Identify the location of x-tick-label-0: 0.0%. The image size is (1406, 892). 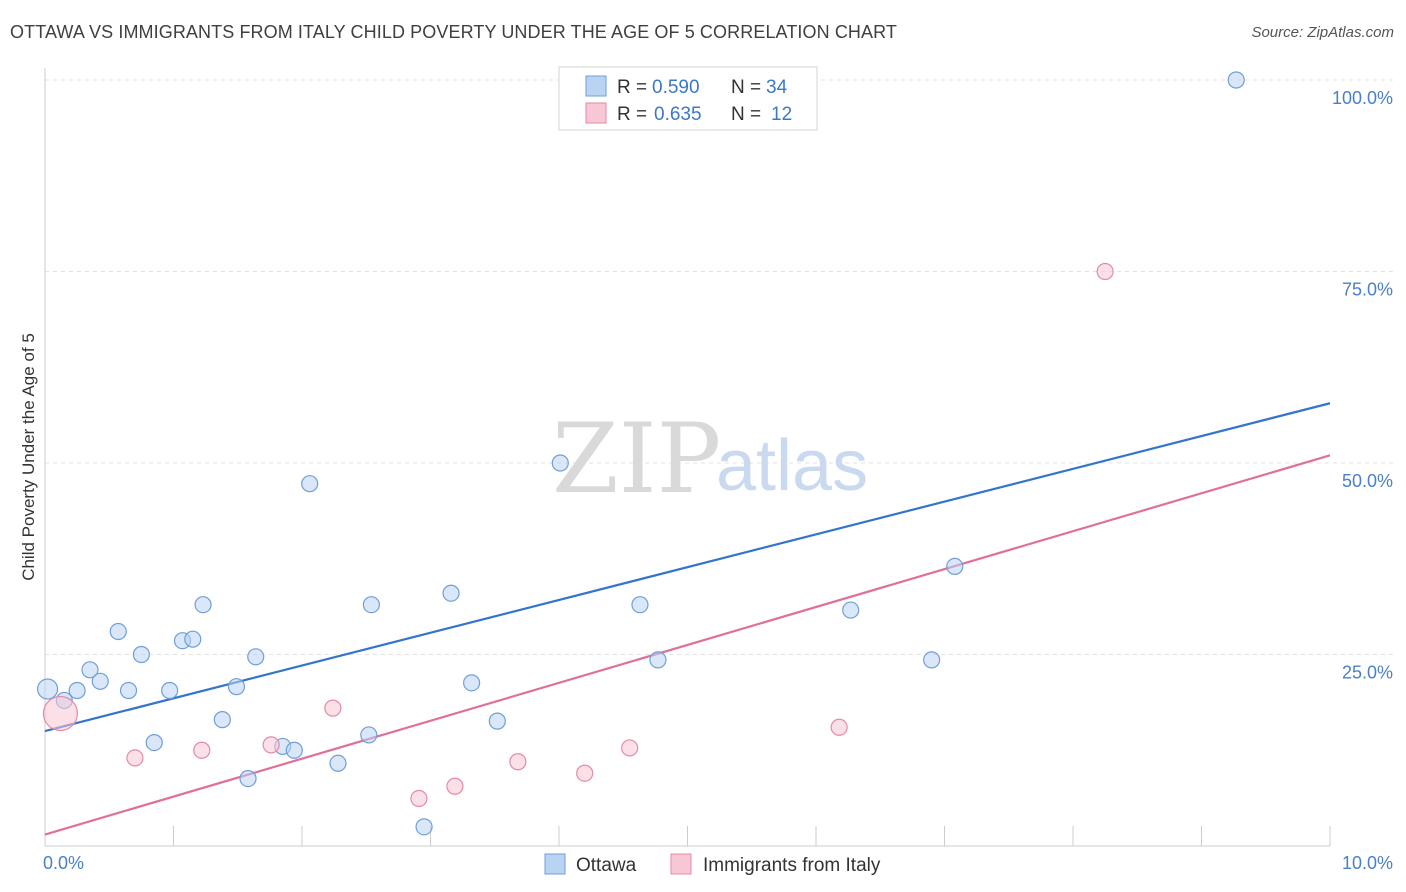
(63, 863).